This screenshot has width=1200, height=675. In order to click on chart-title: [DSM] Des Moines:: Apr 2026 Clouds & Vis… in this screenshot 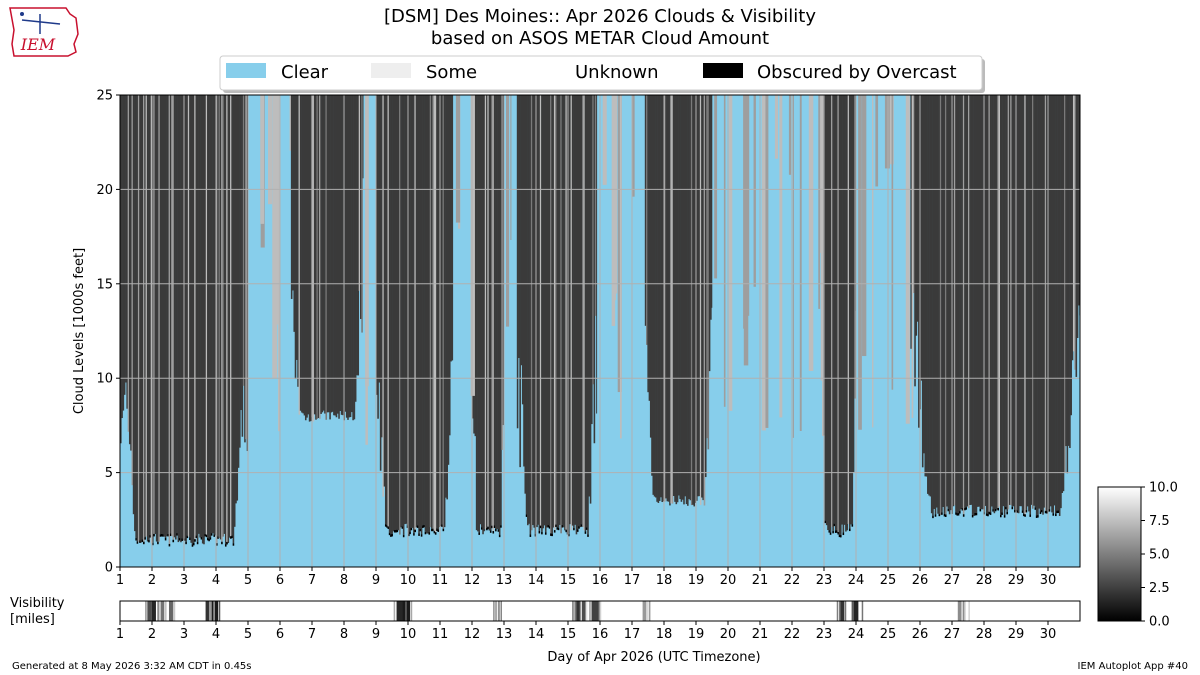, I will do `click(600, 16)`.